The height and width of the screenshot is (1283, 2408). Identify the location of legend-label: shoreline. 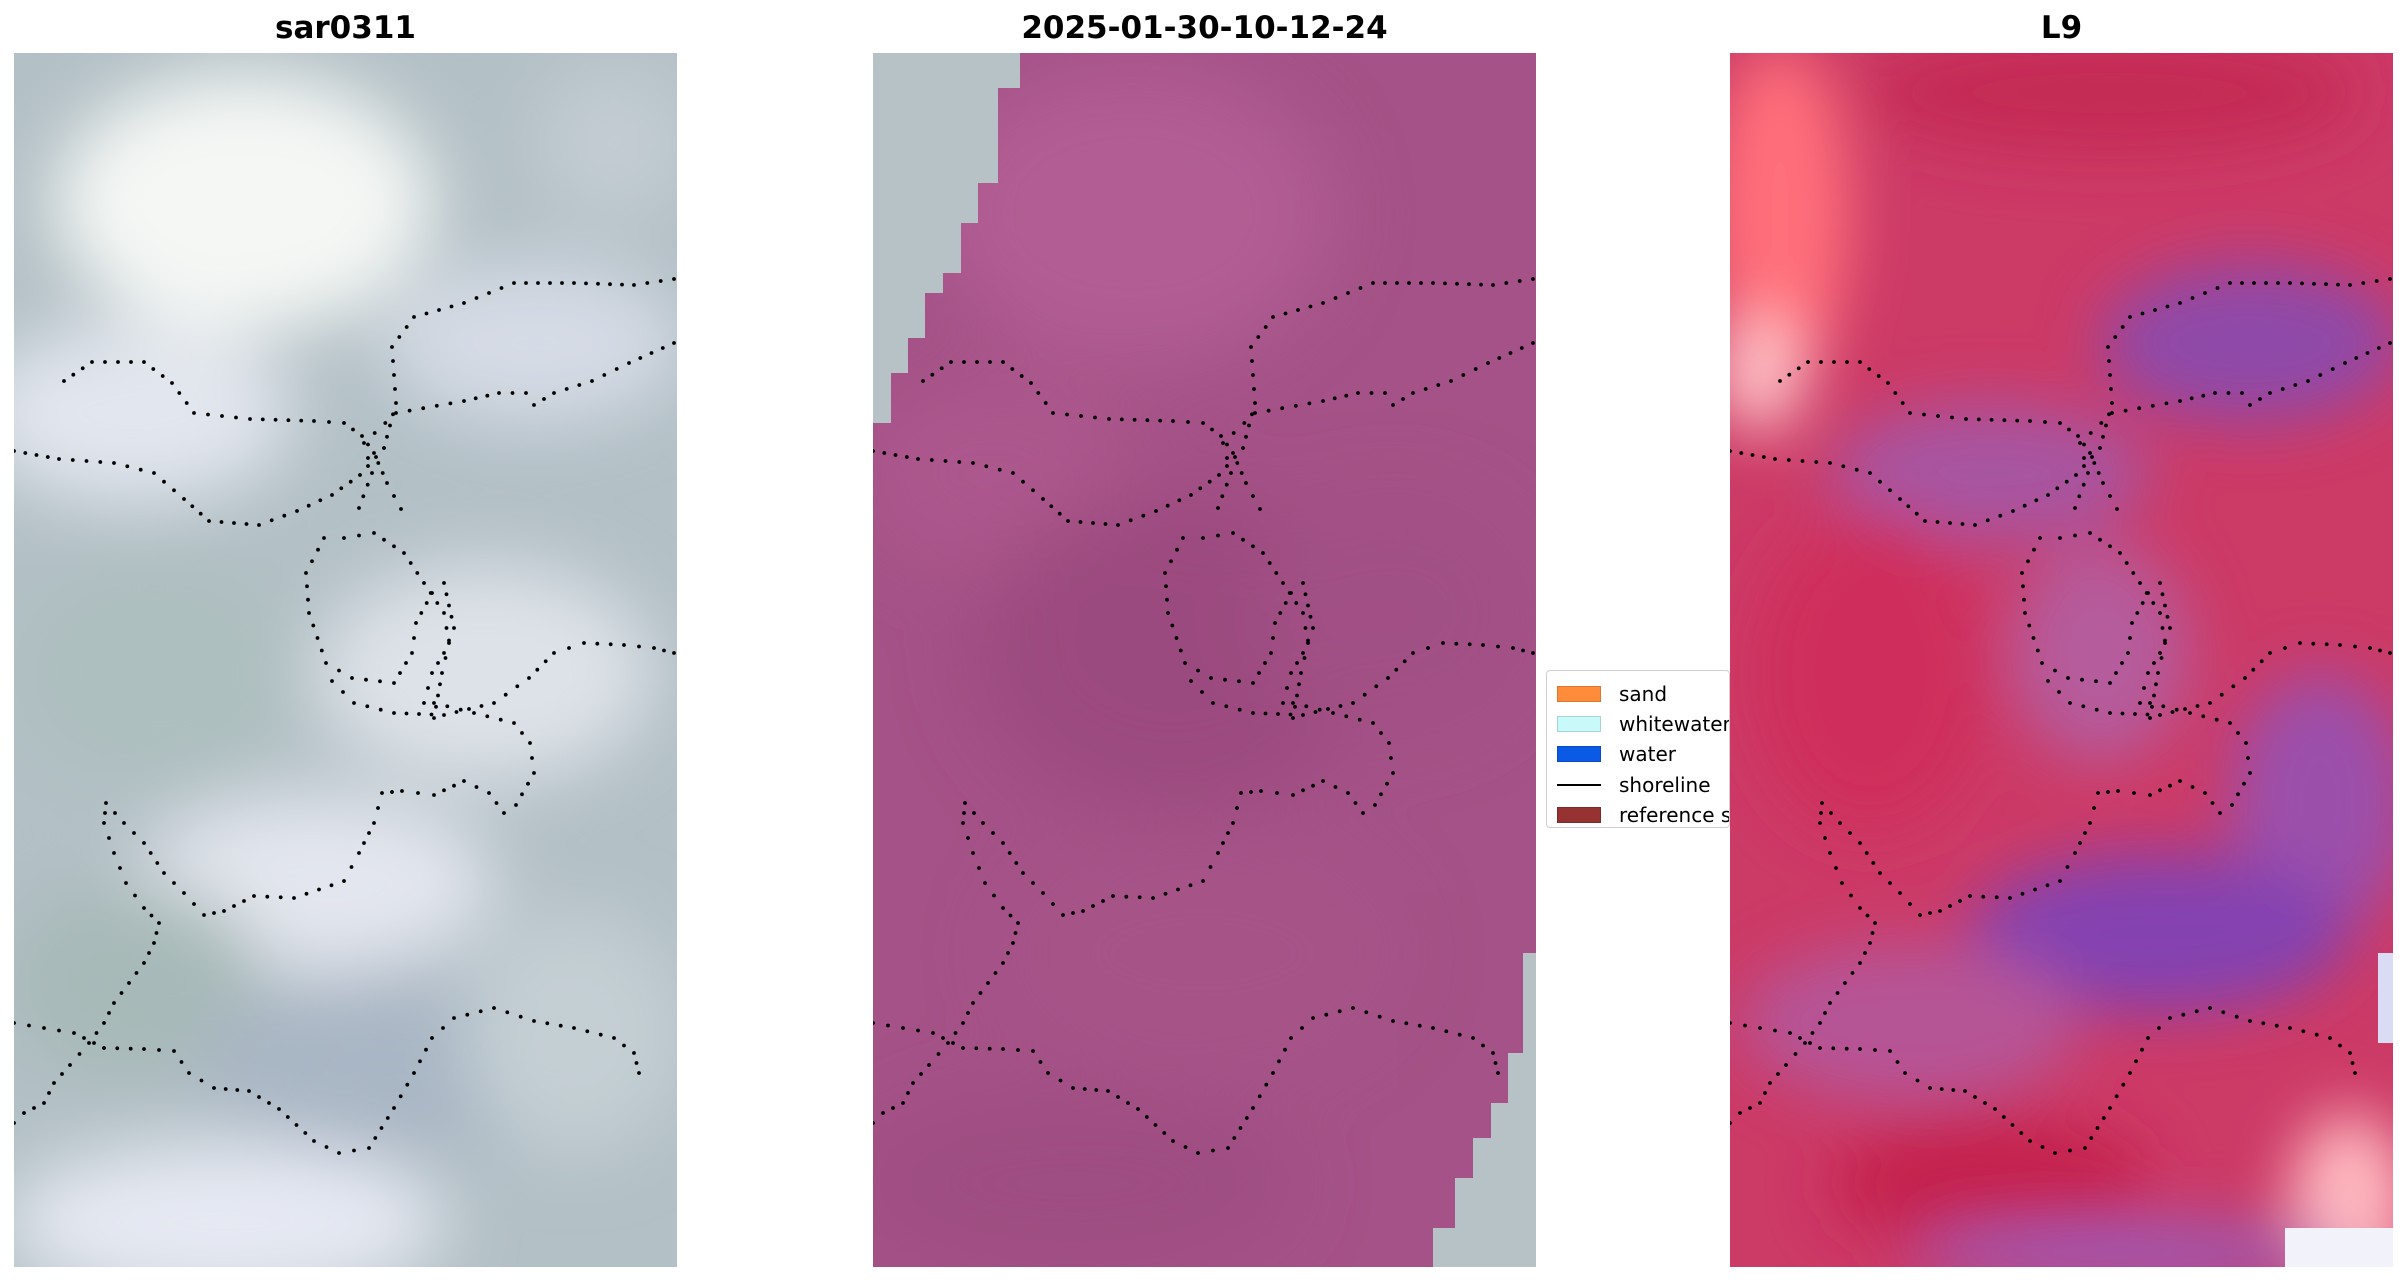
(1665, 784).